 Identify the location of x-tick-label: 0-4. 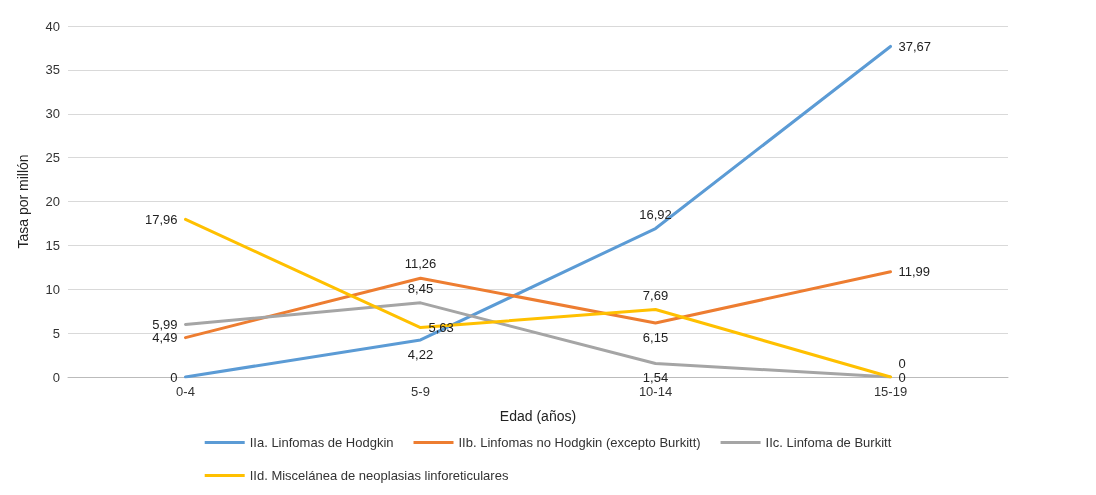
(185, 391).